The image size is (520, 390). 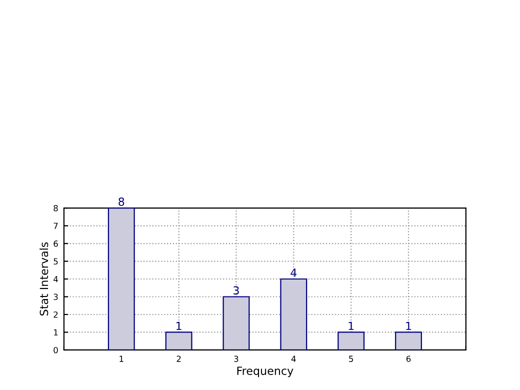 I want to click on x-tick-label: 4, so click(x=293, y=359).